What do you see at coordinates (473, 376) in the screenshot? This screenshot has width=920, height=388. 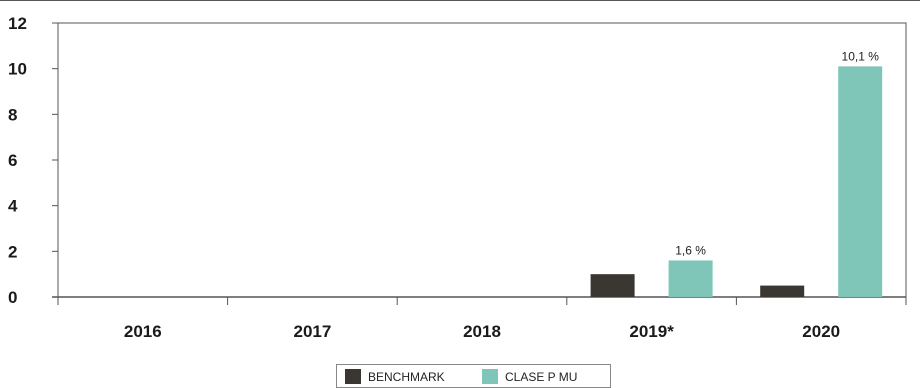 I see `legend: BENCHMARK CLASE P MU` at bounding box center [473, 376].